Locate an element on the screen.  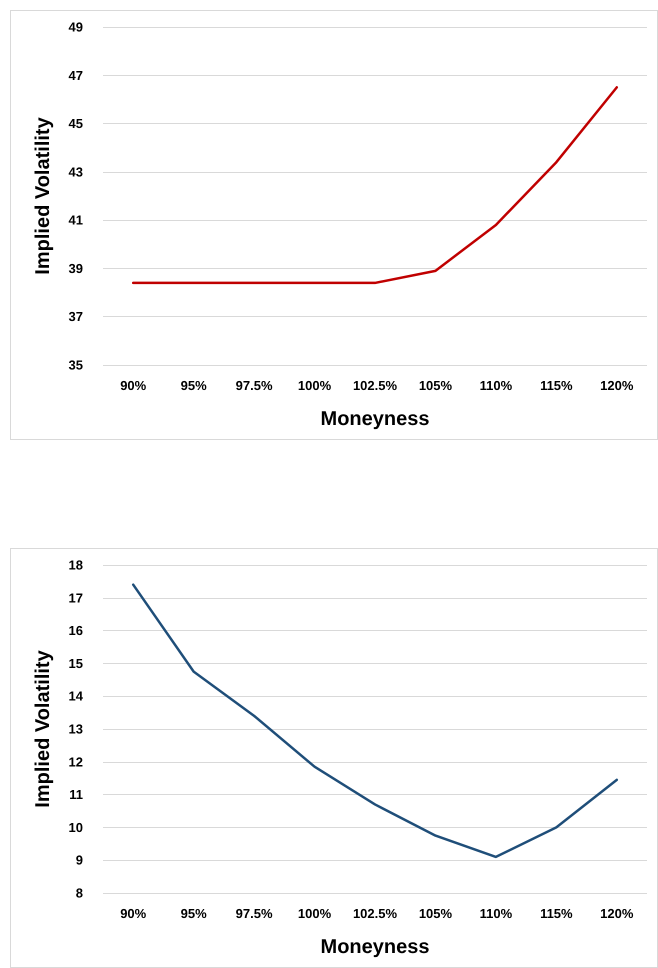
y-tick-label: 39 is located at coordinates (75, 268).